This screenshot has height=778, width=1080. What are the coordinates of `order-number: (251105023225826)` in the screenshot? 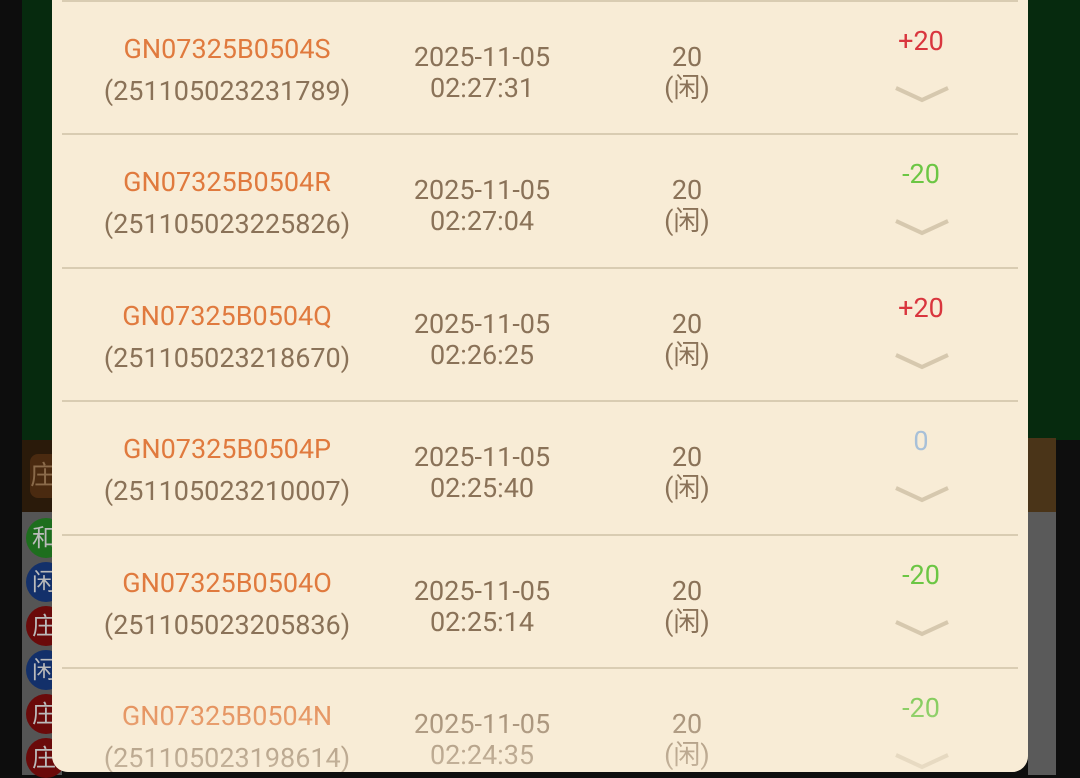 It's located at (227, 224).